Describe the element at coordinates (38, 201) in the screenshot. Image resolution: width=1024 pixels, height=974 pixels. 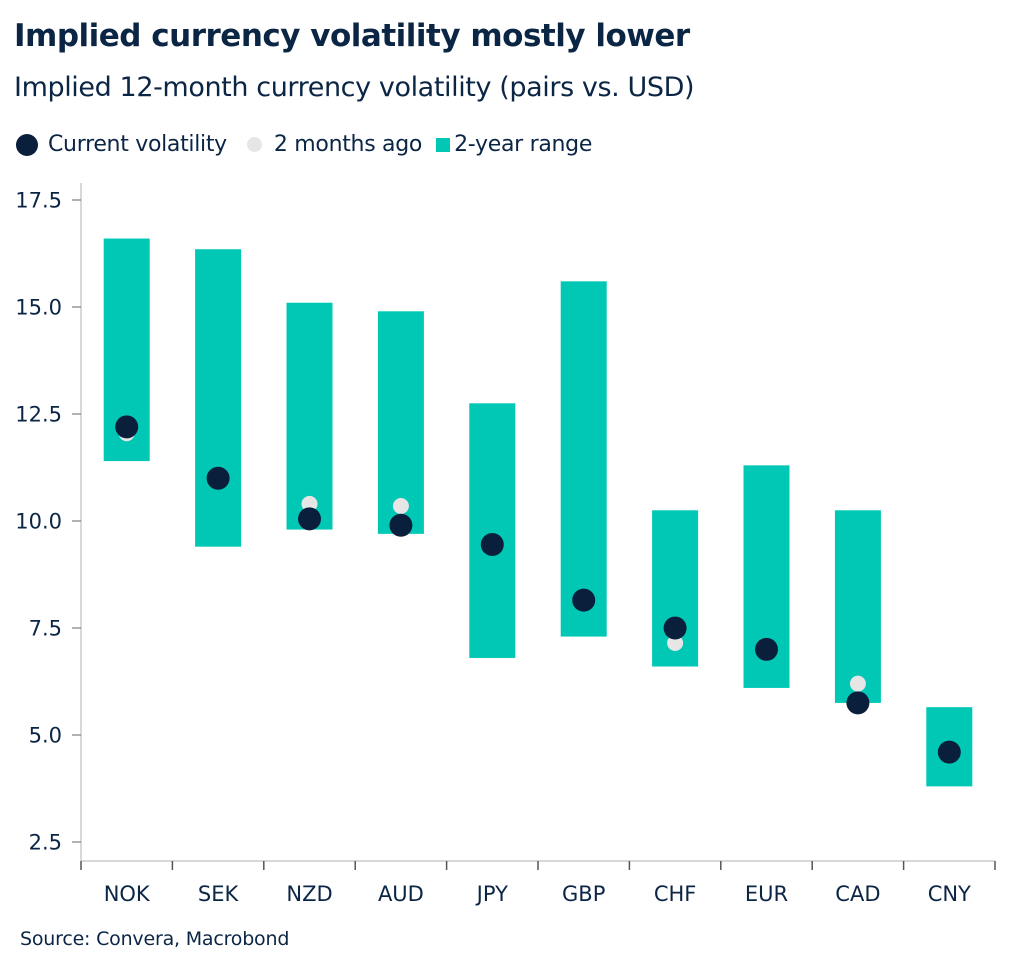
I see `y-tick-label: 17.5` at that location.